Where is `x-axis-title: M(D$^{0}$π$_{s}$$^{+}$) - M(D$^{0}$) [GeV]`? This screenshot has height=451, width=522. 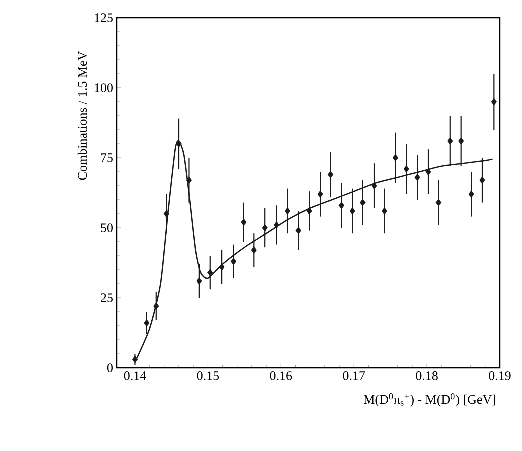
x-axis-title: M(D$^{0}$π$_{s}$$^{+}$) - M(D$^{0}$) [GeV] is located at coordinates (430, 400).